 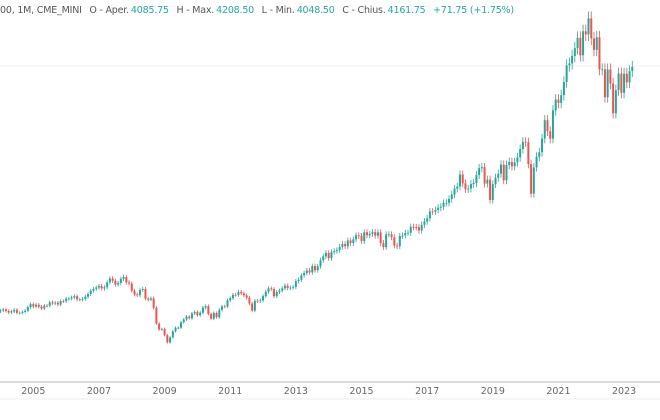 I want to click on x-tick-label: 2017, so click(x=427, y=391).